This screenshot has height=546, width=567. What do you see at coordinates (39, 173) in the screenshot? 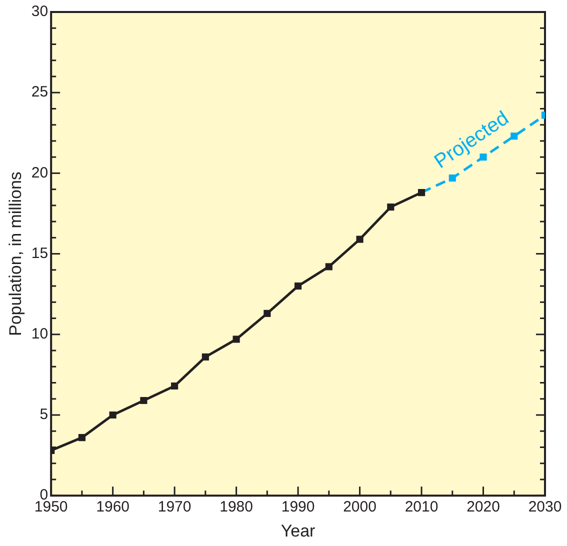
I see `y-tick-label: 20` at bounding box center [39, 173].